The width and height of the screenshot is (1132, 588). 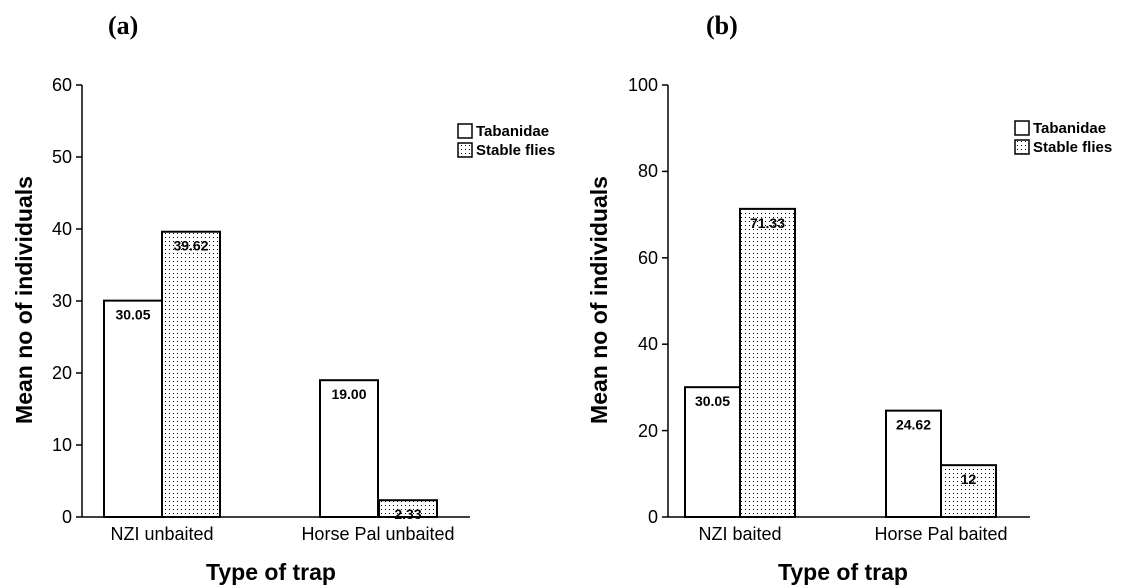 What do you see at coordinates (643, 85) in the screenshot?
I see `y-tick-label: 100` at bounding box center [643, 85].